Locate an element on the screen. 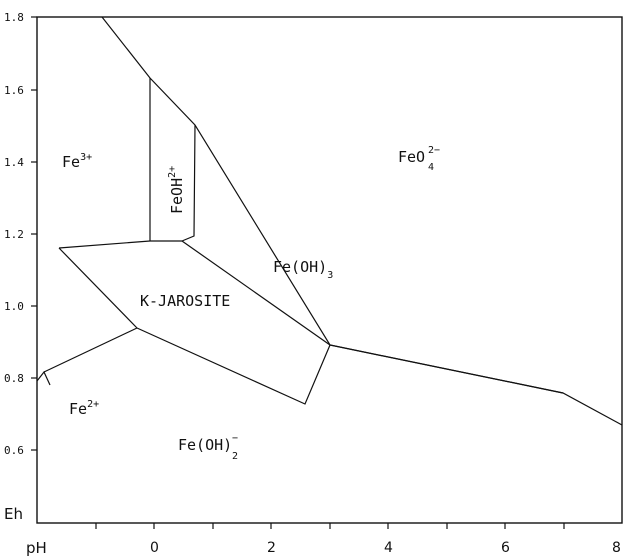 This screenshot has width=623, height=558. jarosite-upper-boundary is located at coordinates (120, 244).